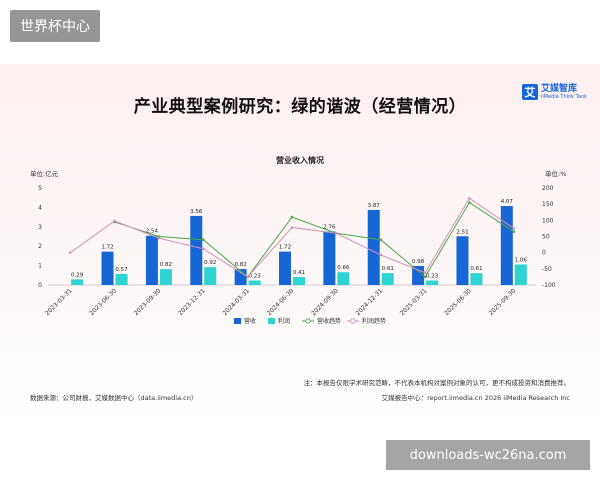 This screenshot has width=600, height=480. Describe the element at coordinates (55, 26) in the screenshot. I see `watermark-top: 世界杯中心` at that location.